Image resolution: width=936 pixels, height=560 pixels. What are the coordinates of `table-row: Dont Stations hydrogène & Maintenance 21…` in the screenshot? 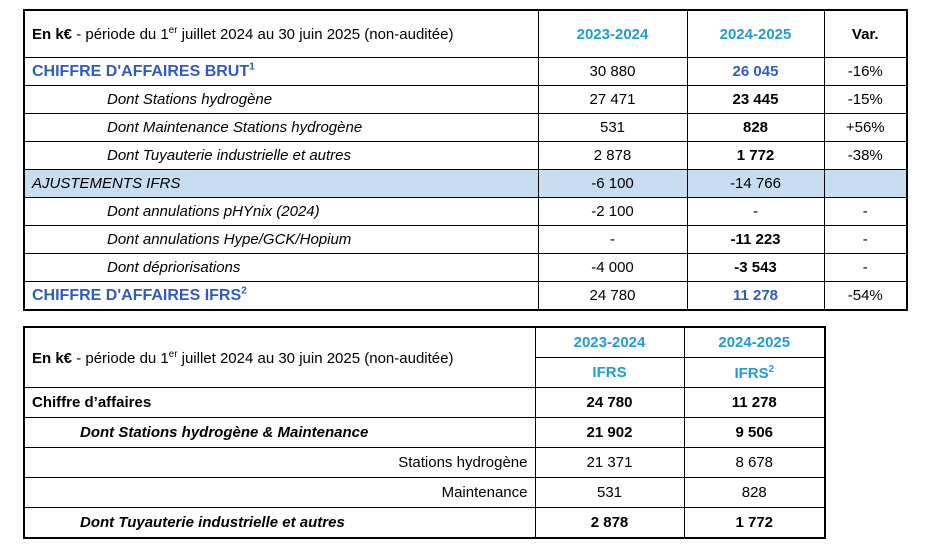 It's located at (424, 432).